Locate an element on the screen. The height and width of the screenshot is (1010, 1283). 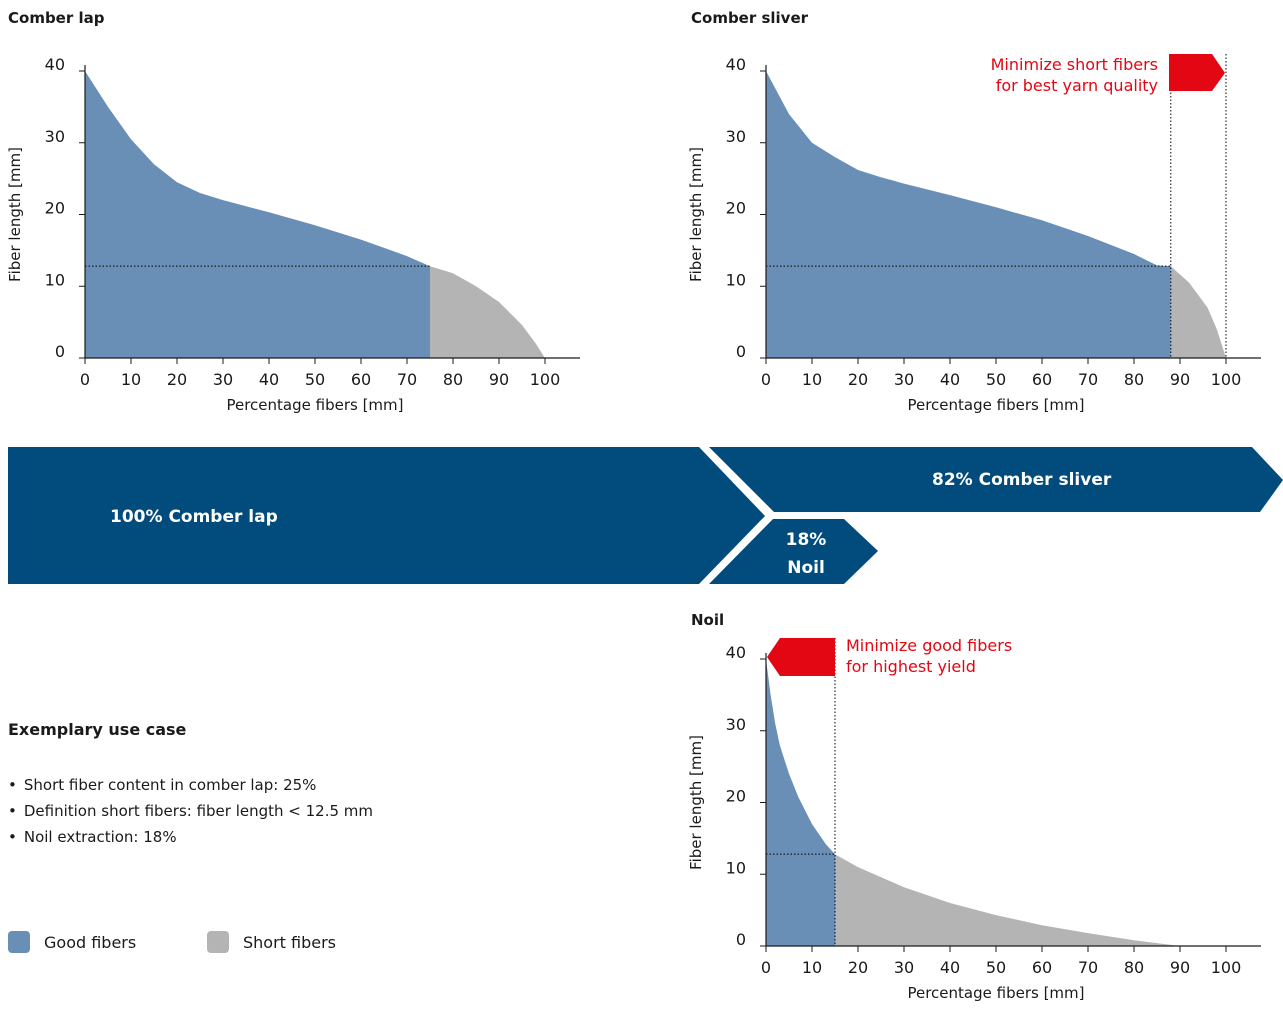
chart-title-comber-lap: Comber lap is located at coordinates (56, 18).